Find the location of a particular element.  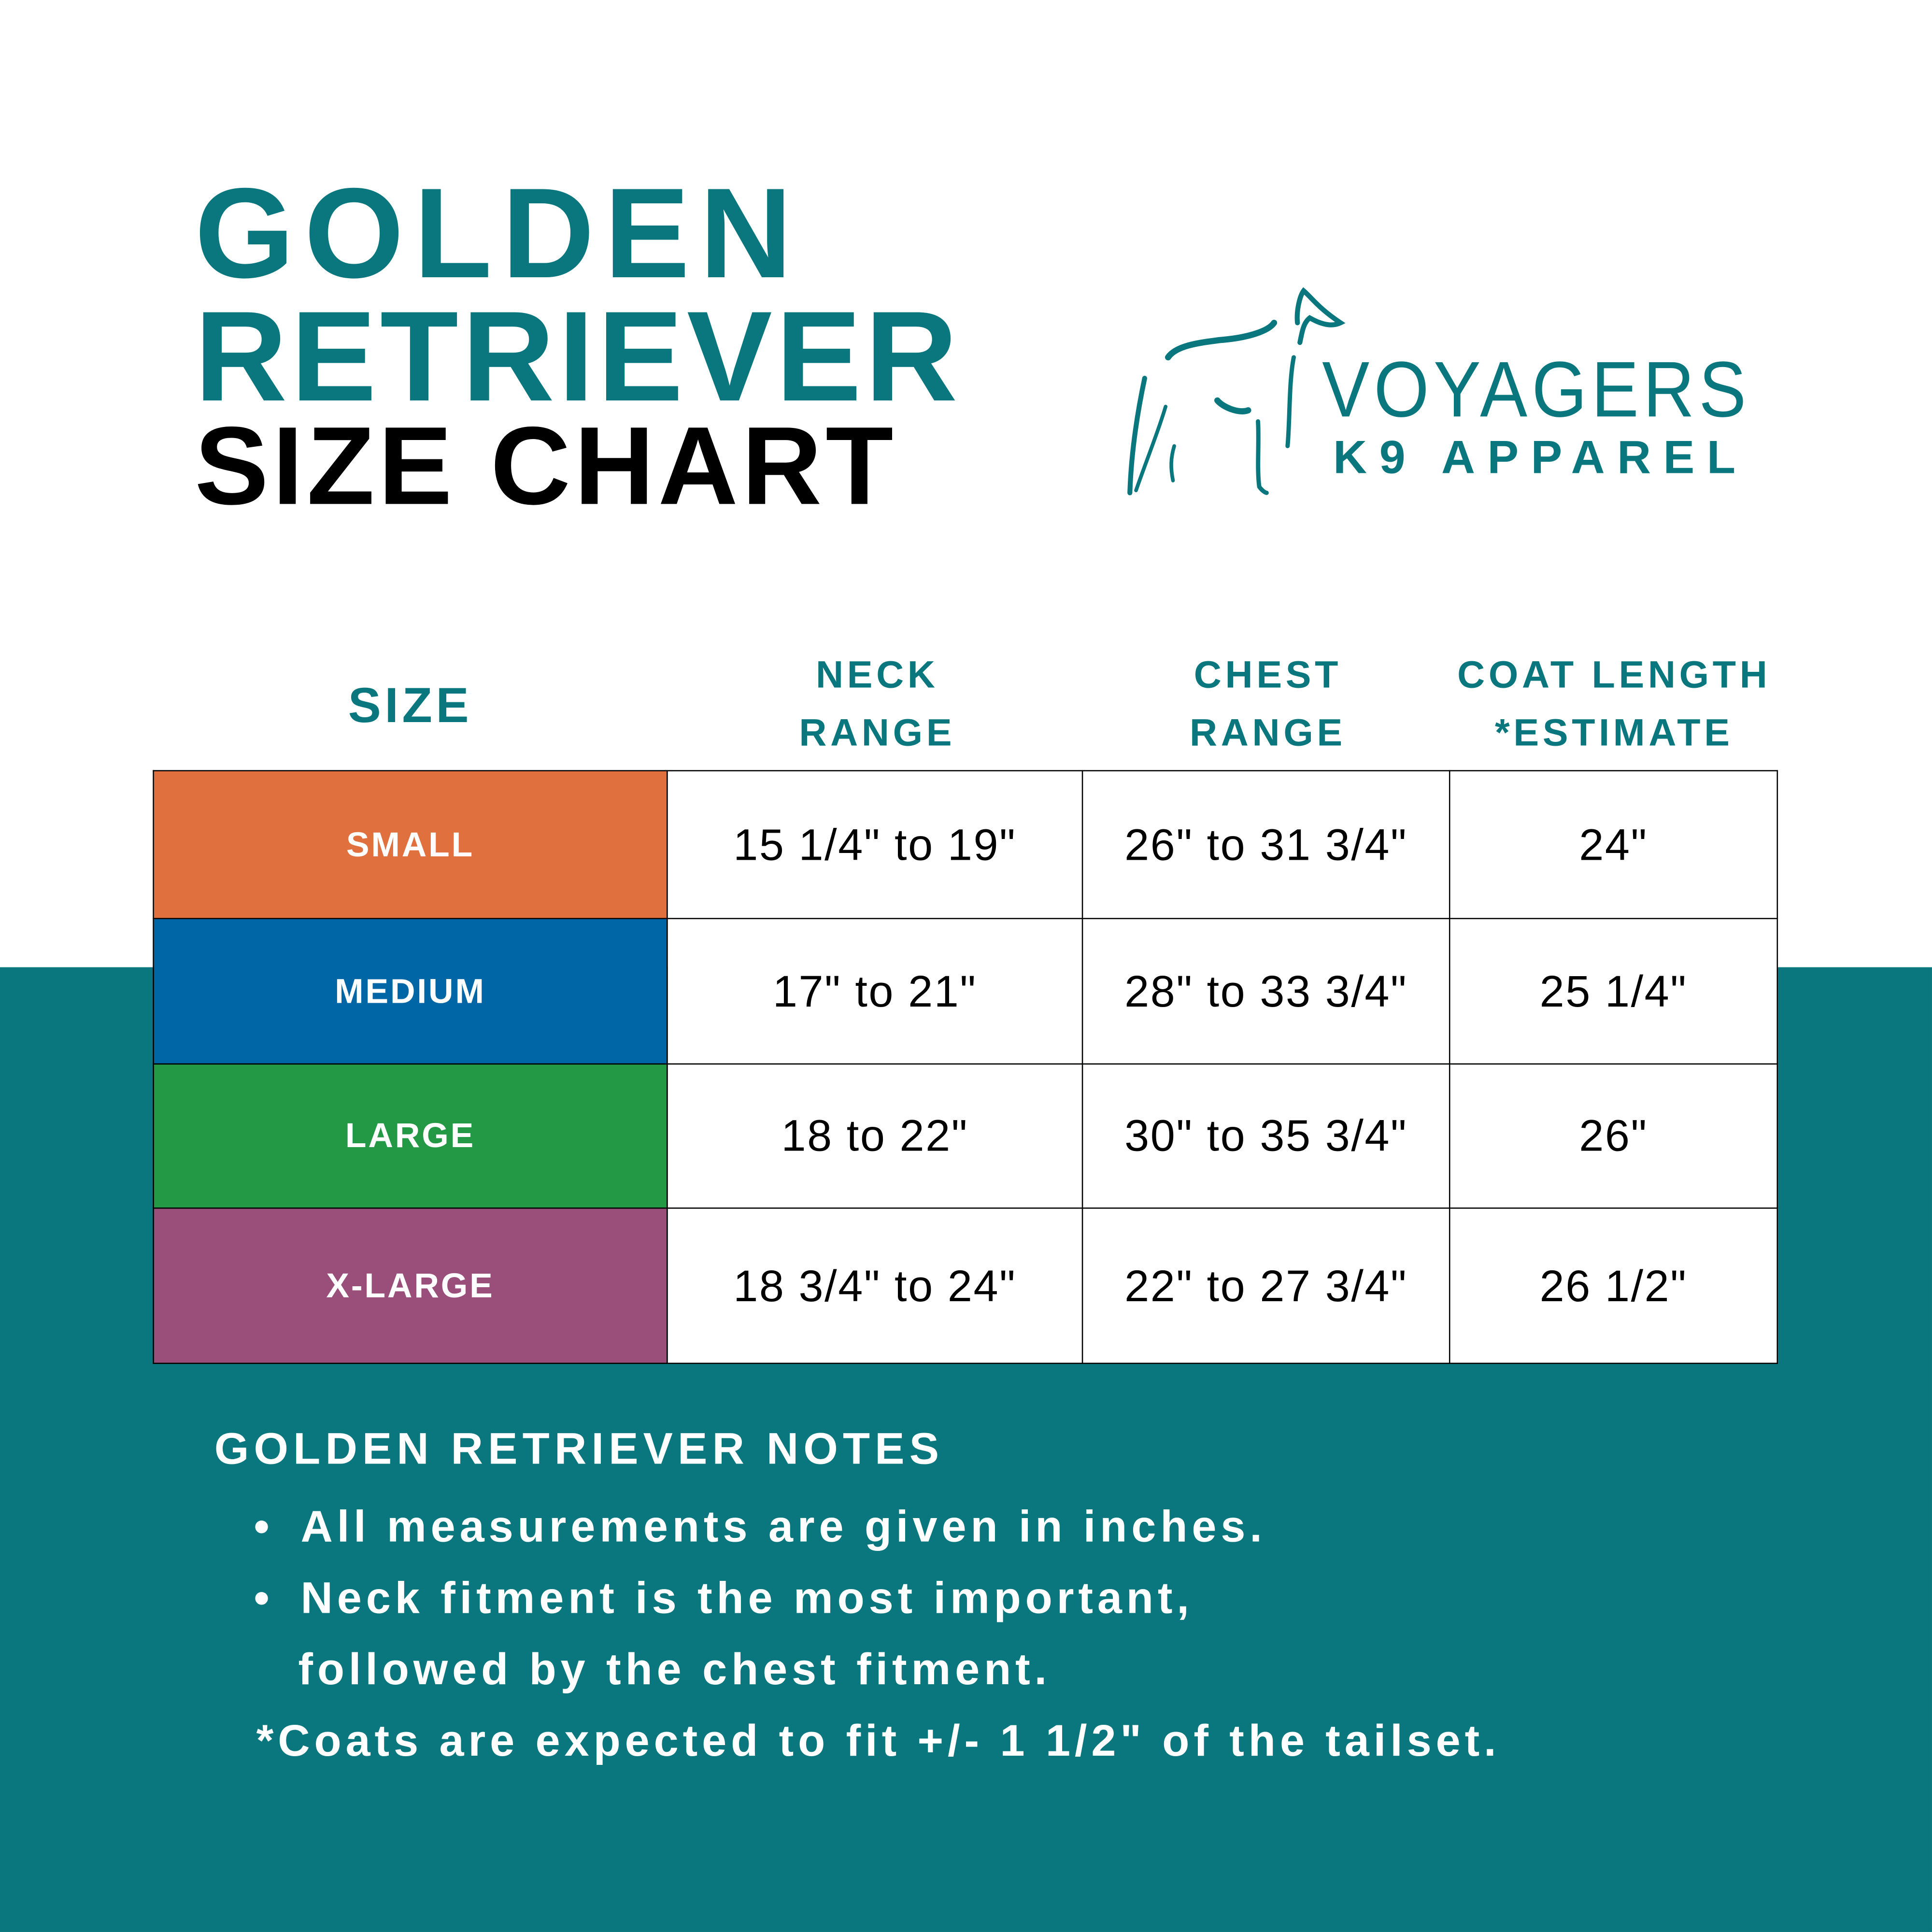

title-line-3: SIZE CHART is located at coordinates (546, 467).